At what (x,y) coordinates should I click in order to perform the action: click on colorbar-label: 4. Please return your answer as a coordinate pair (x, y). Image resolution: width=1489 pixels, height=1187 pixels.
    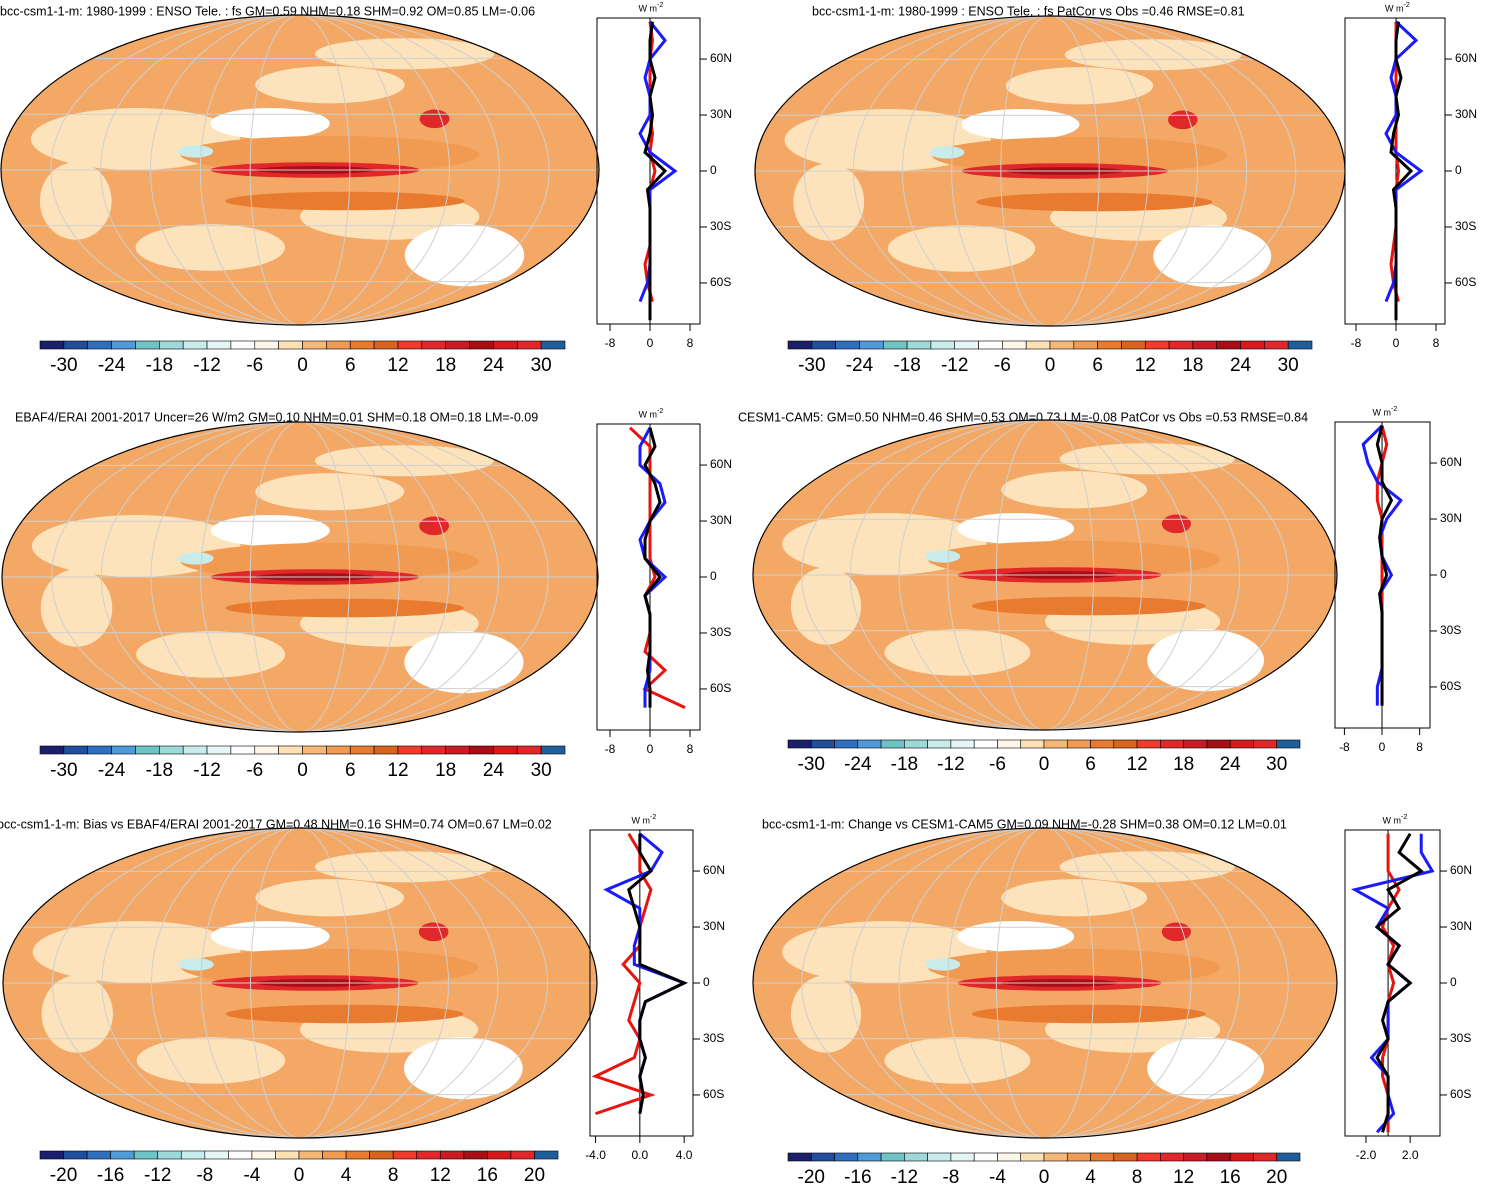
    Looking at the image, I should click on (1090, 1177).